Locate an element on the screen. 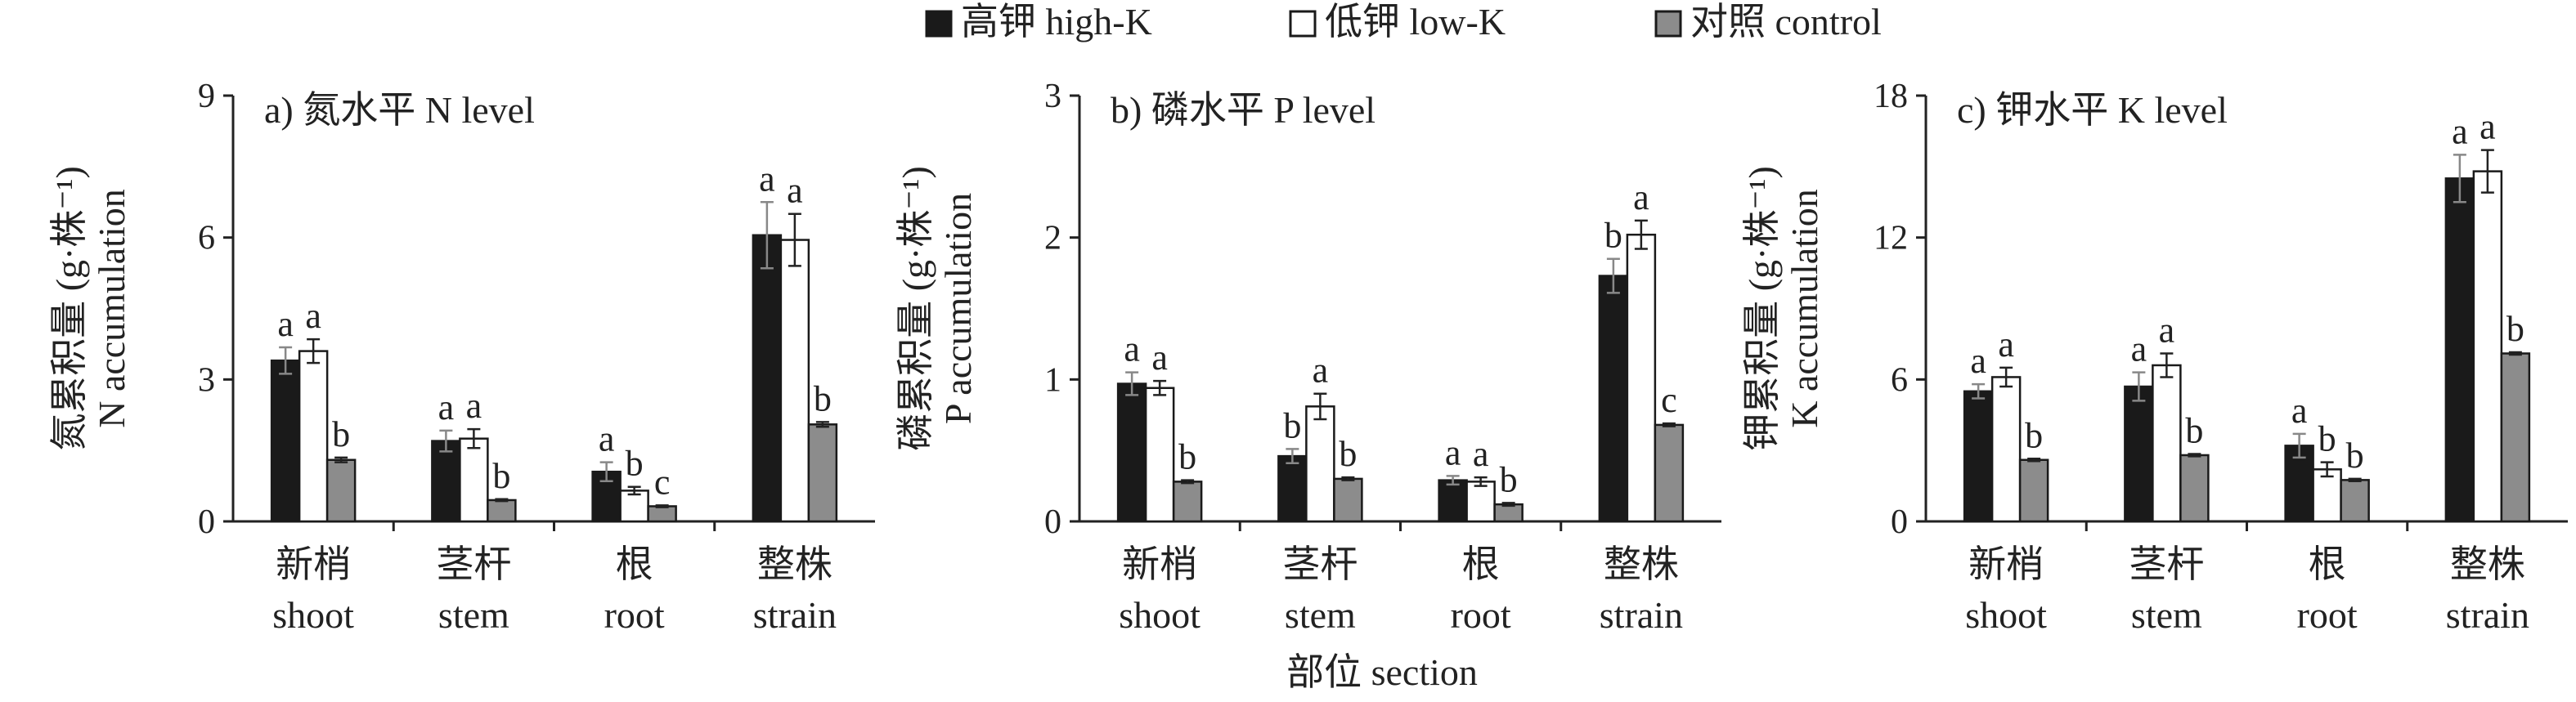 This screenshot has width=2576, height=702. panel-title: c) 钾水平 K level is located at coordinates (2092, 110).